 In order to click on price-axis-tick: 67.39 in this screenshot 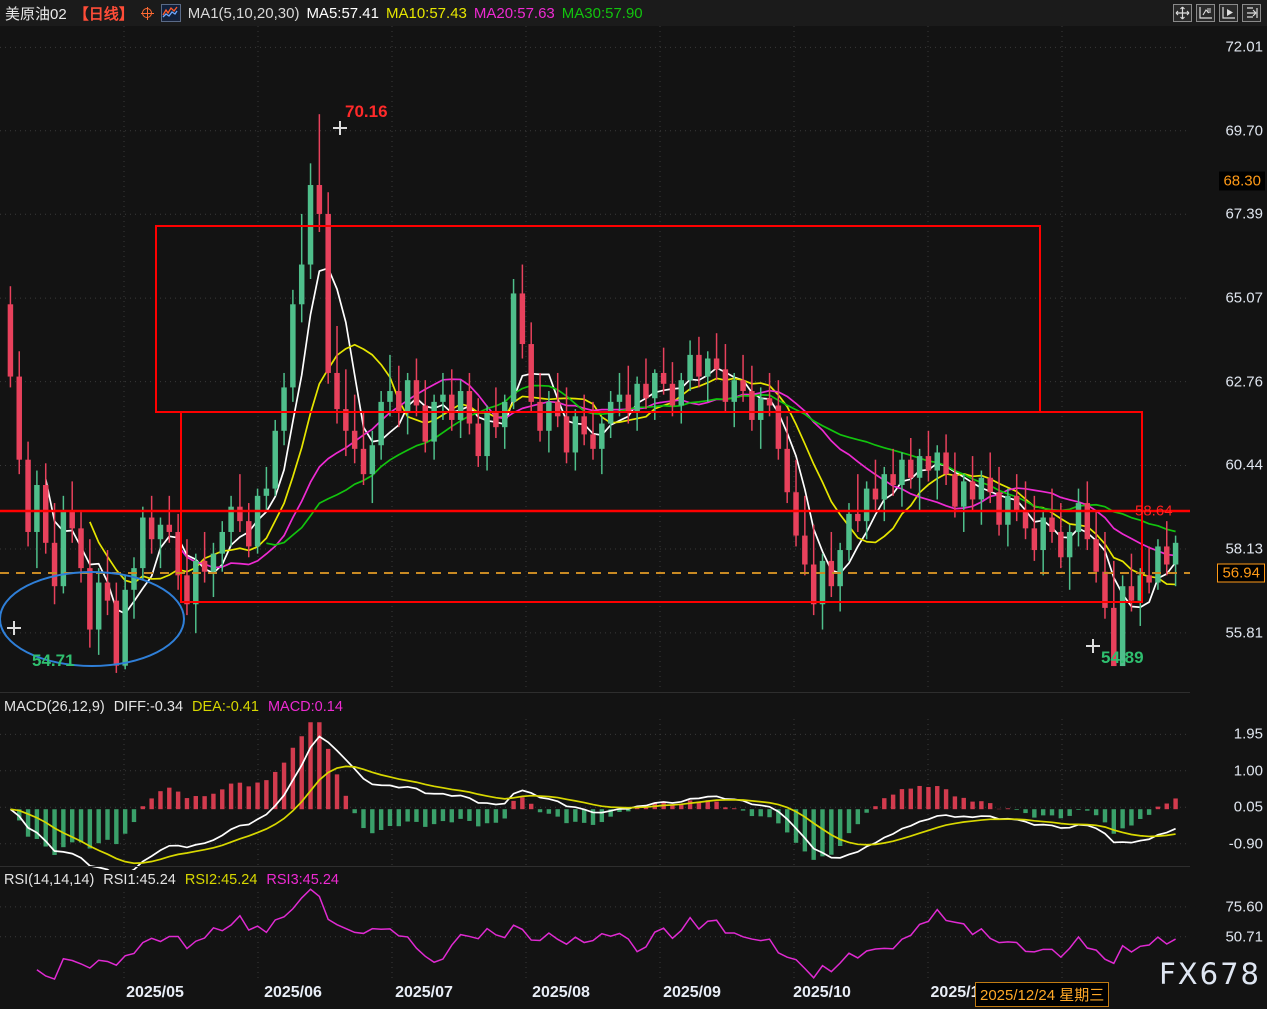, I will do `click(1244, 214)`.